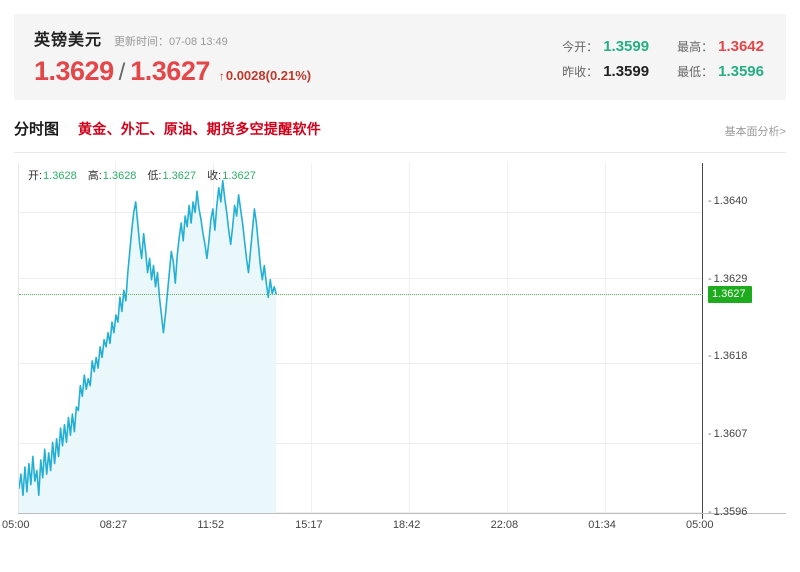 Image resolution: width=800 pixels, height=572 pixels. Describe the element at coordinates (730, 294) in the screenshot. I see `current-price-badge: 1.3627` at that location.